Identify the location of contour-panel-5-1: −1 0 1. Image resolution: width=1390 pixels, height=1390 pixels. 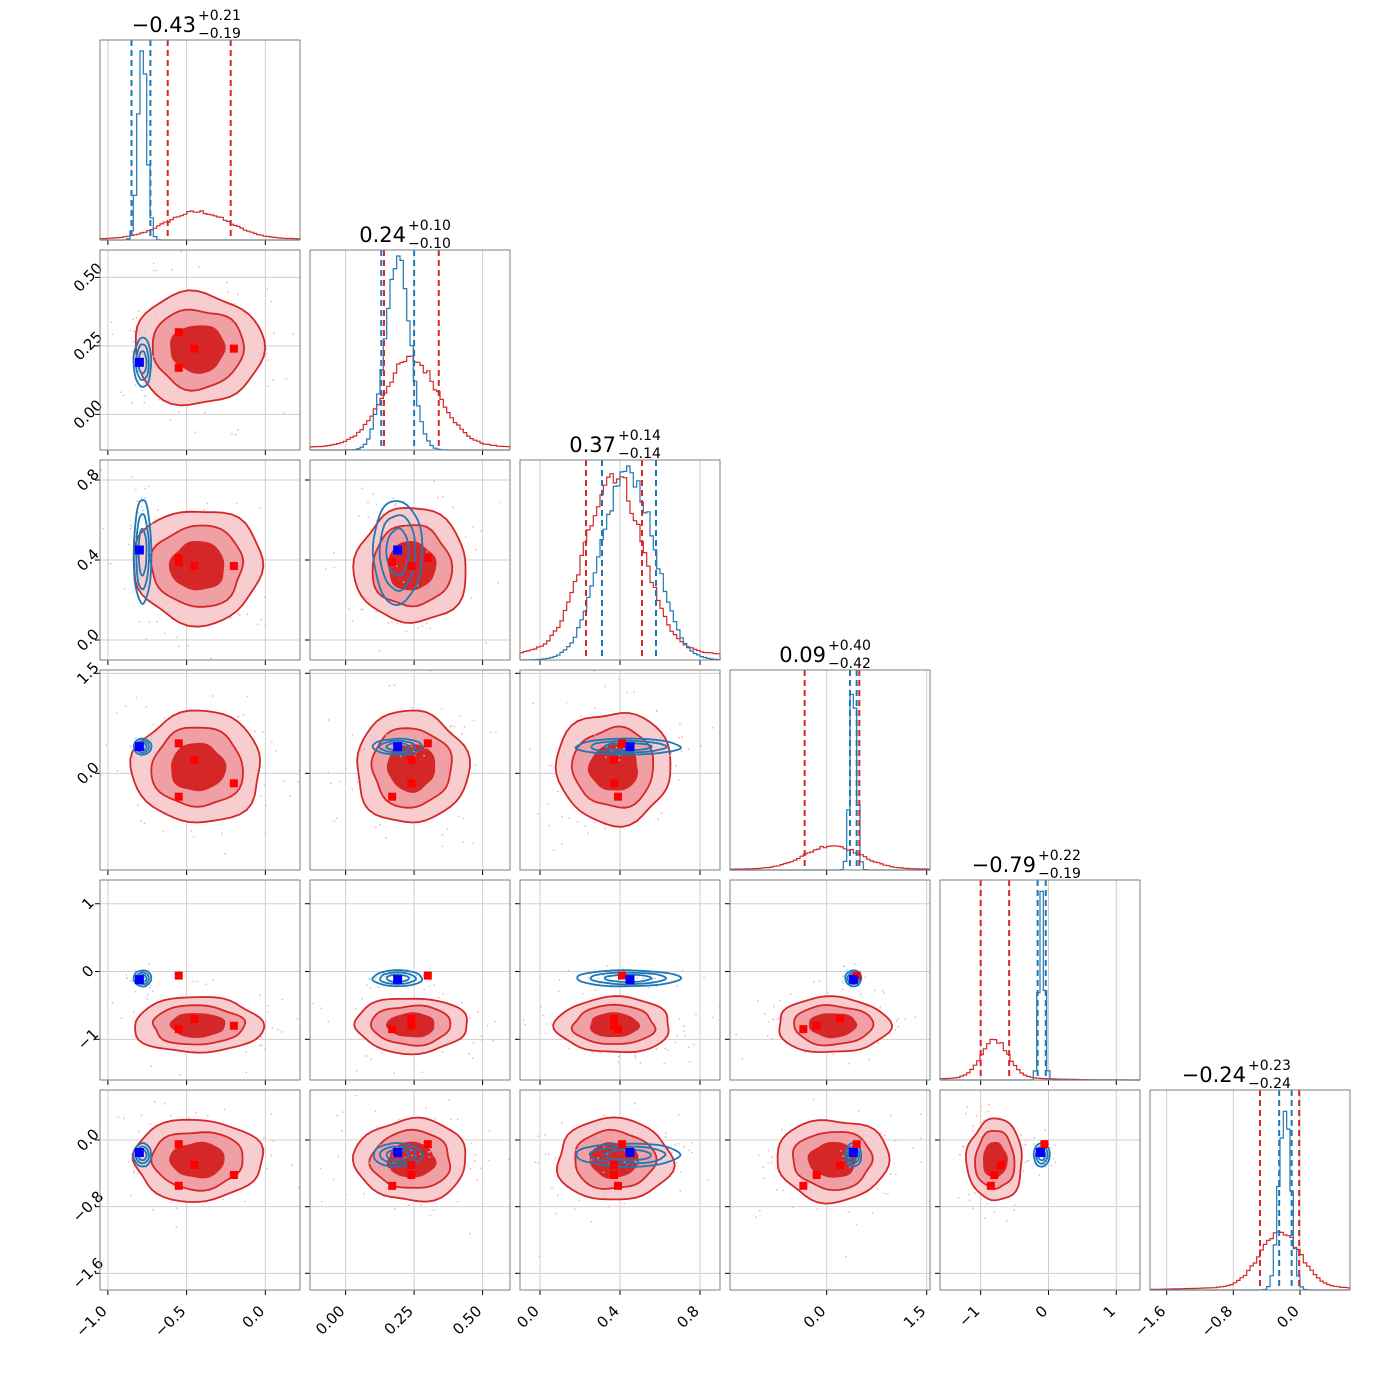
(187, 982).